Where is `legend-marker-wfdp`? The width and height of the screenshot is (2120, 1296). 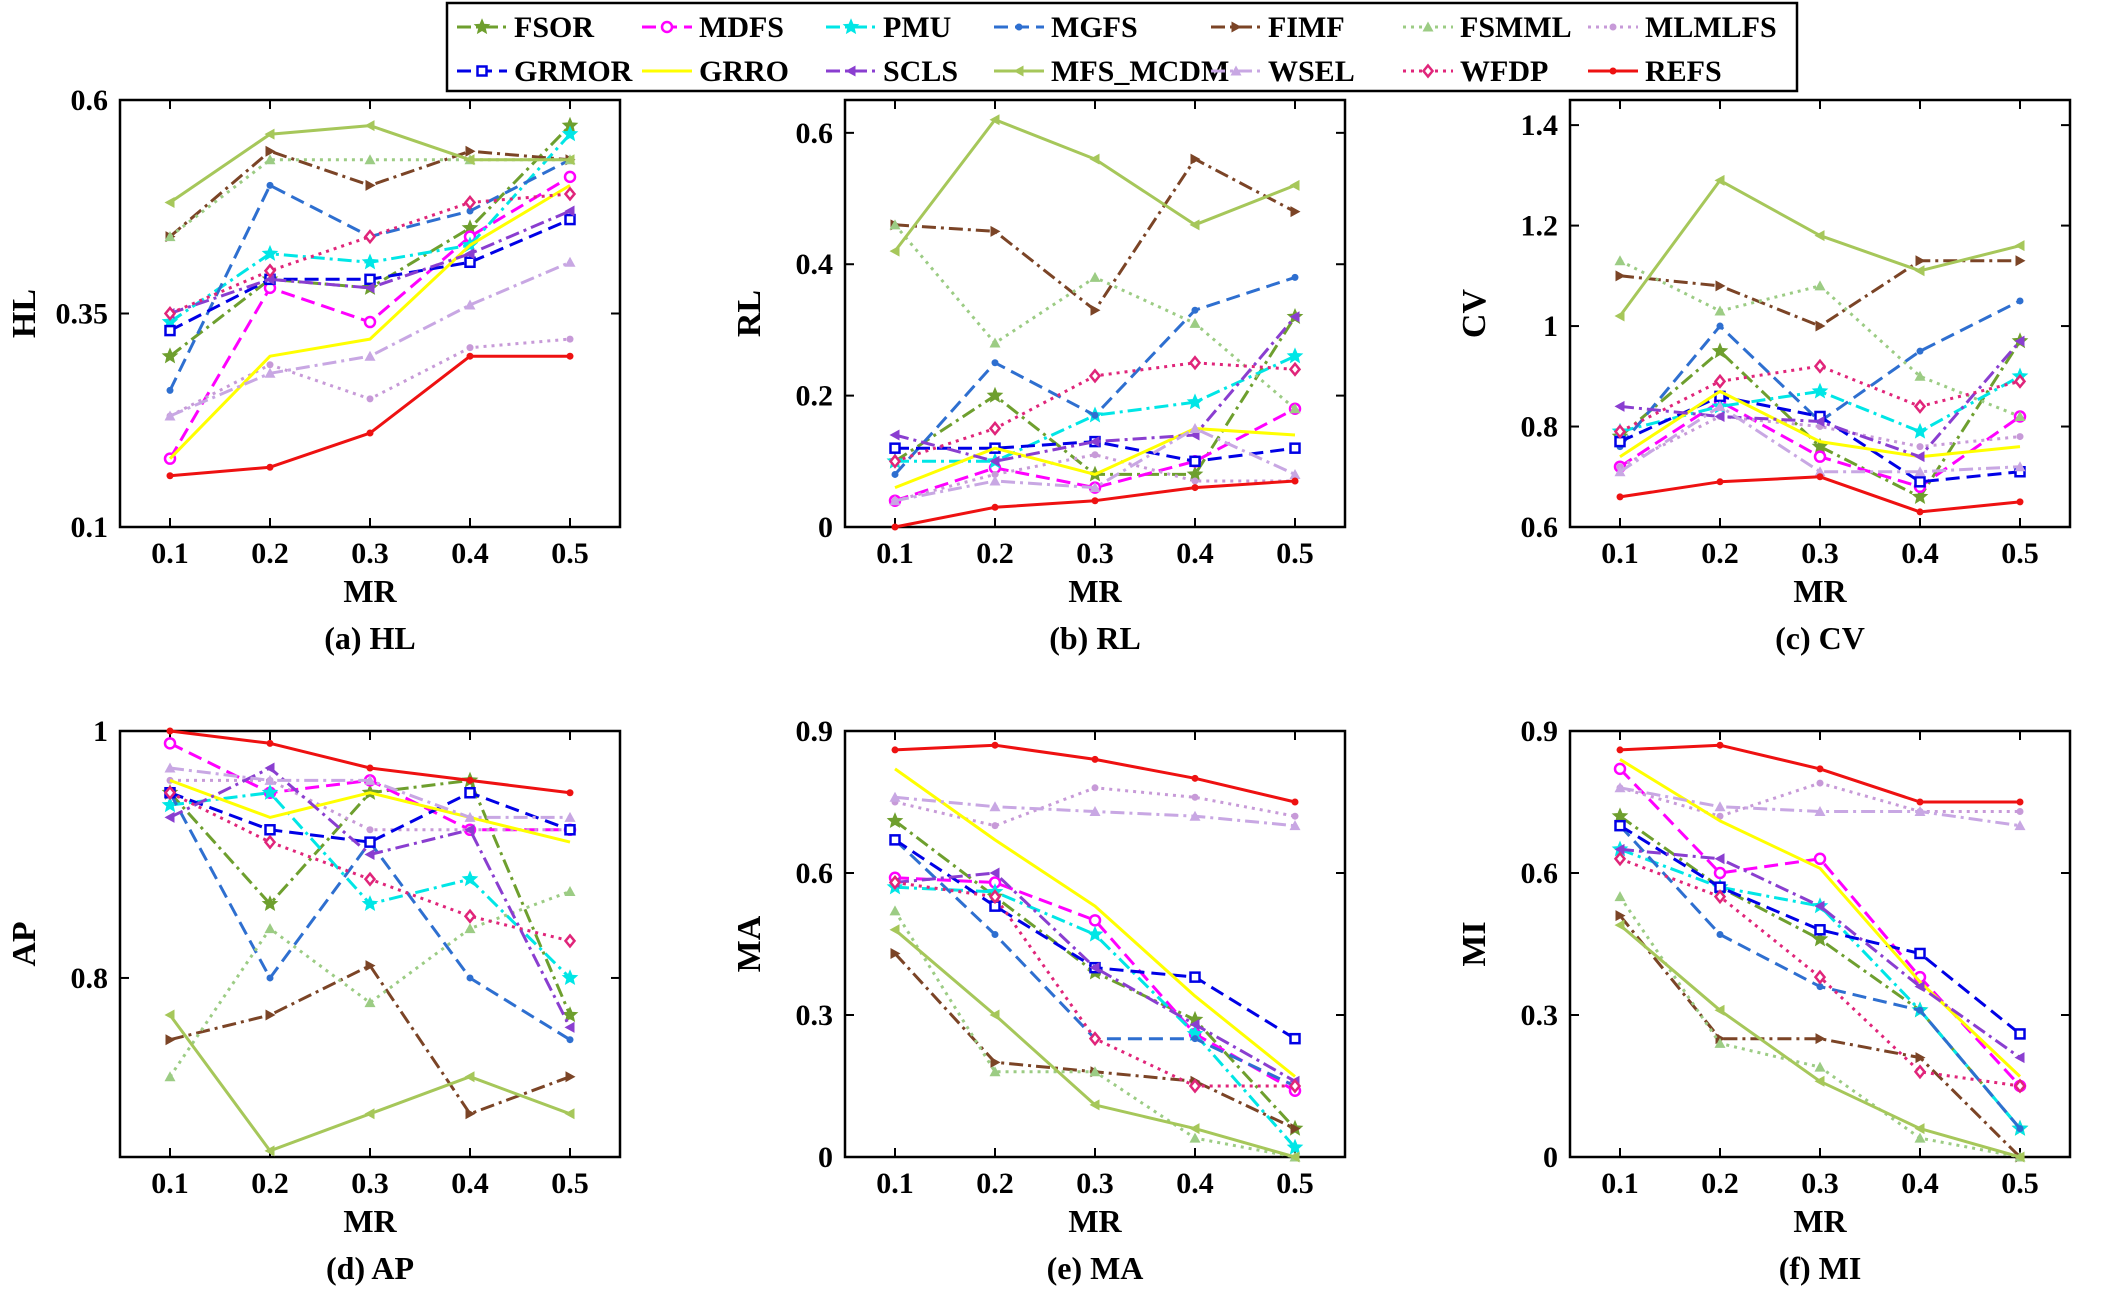
legend-marker-wfdp is located at coordinates (1428, 71).